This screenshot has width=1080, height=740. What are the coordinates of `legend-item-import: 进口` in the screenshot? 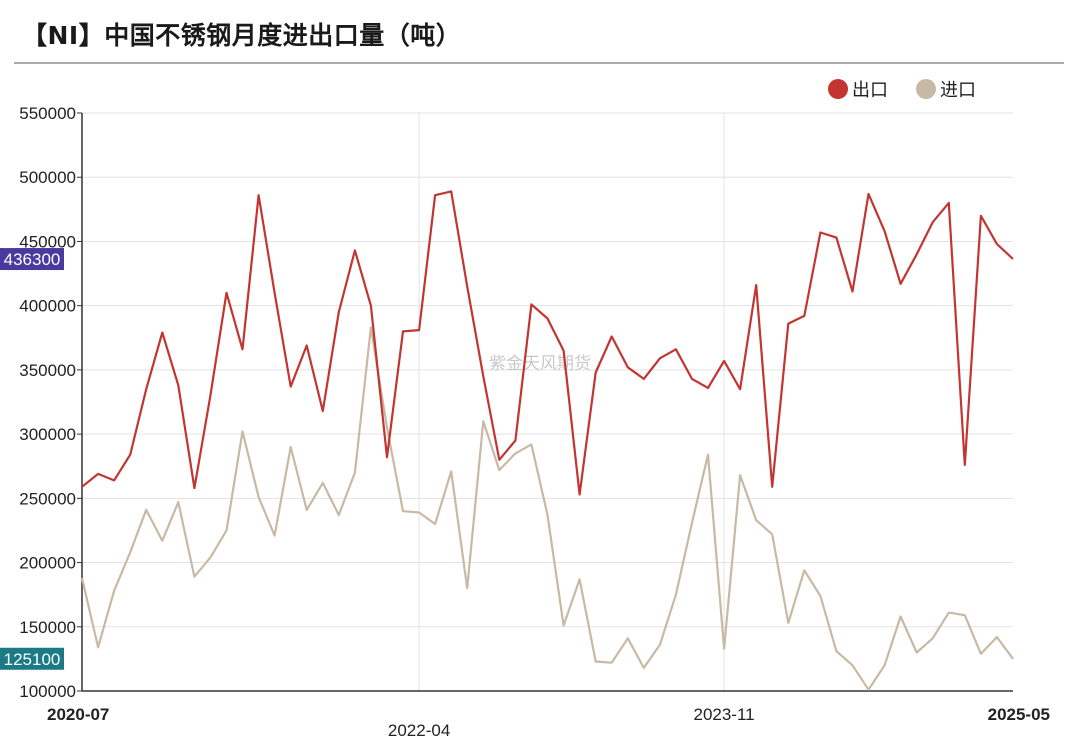 It's located at (946, 89).